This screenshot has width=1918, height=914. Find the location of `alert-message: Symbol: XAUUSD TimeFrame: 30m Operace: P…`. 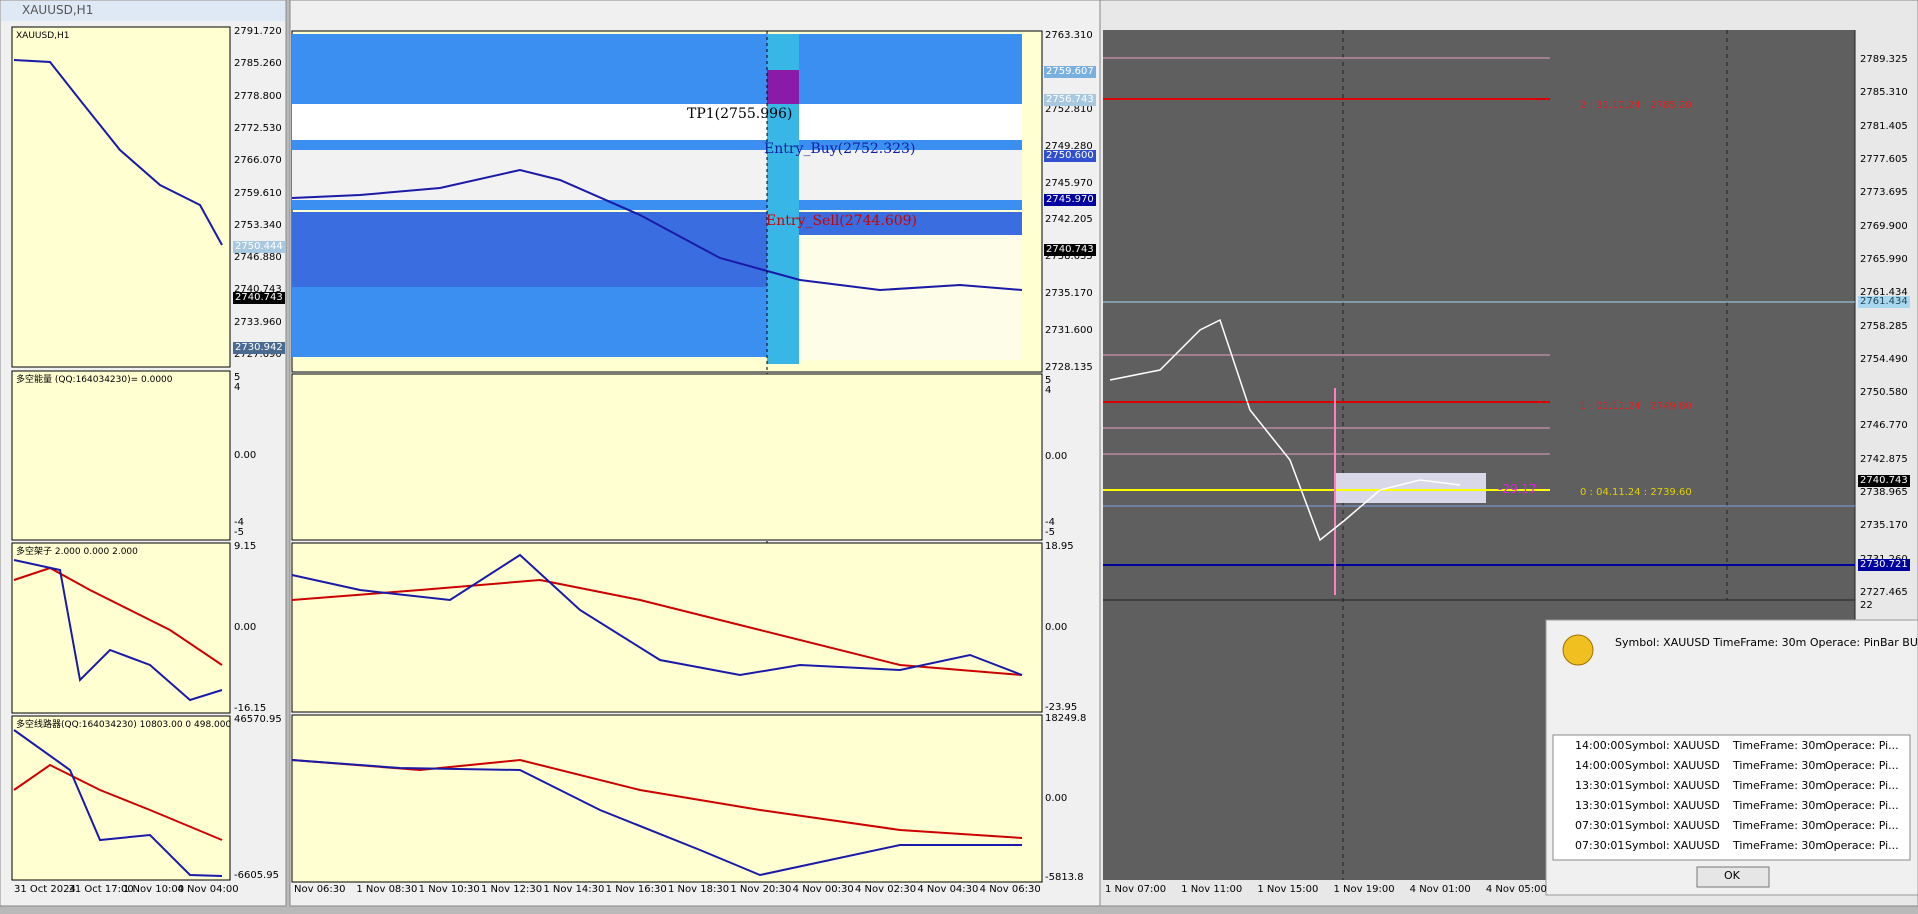

alert-message: Symbol: XAUUSD TimeFrame: 30m Operace: P… is located at coordinates (1766, 642).